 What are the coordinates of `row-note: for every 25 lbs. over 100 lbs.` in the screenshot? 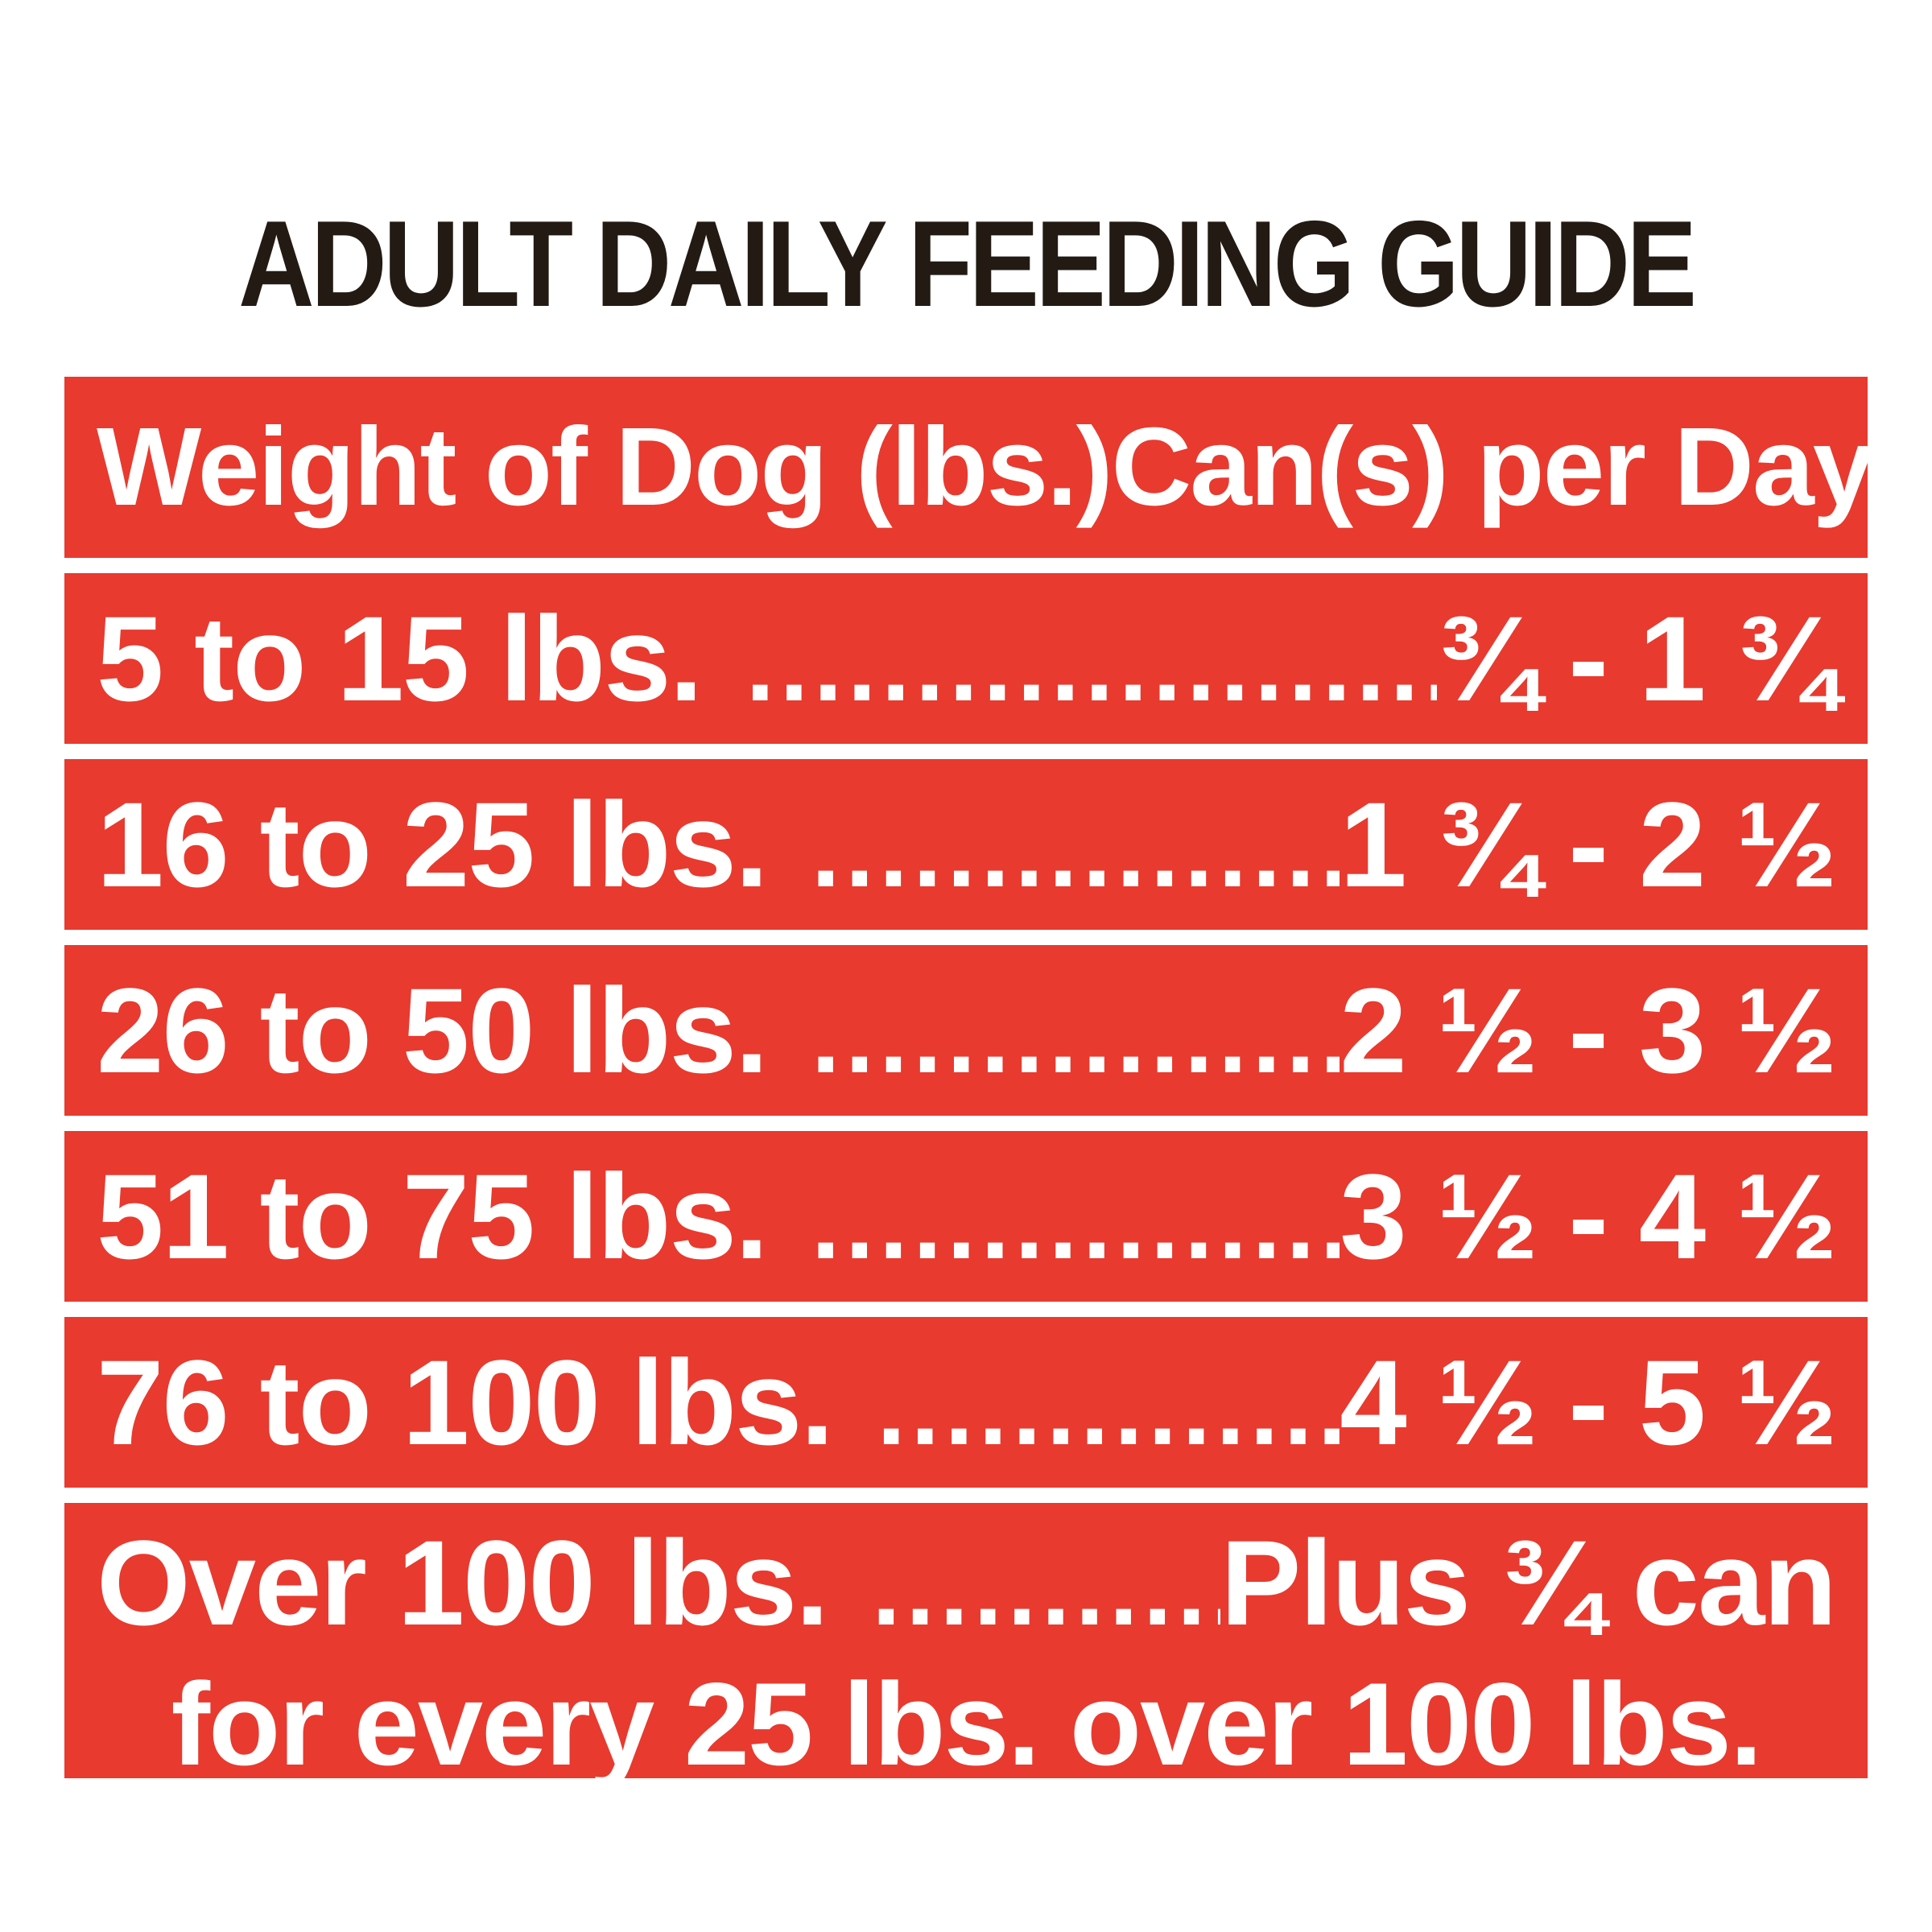 It's located at (966, 1724).